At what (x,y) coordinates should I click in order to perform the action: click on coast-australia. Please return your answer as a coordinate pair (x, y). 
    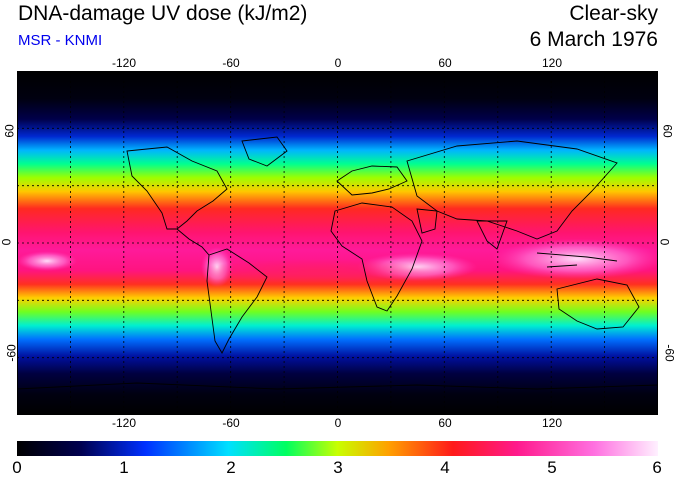
    Looking at the image, I should click on (598, 304).